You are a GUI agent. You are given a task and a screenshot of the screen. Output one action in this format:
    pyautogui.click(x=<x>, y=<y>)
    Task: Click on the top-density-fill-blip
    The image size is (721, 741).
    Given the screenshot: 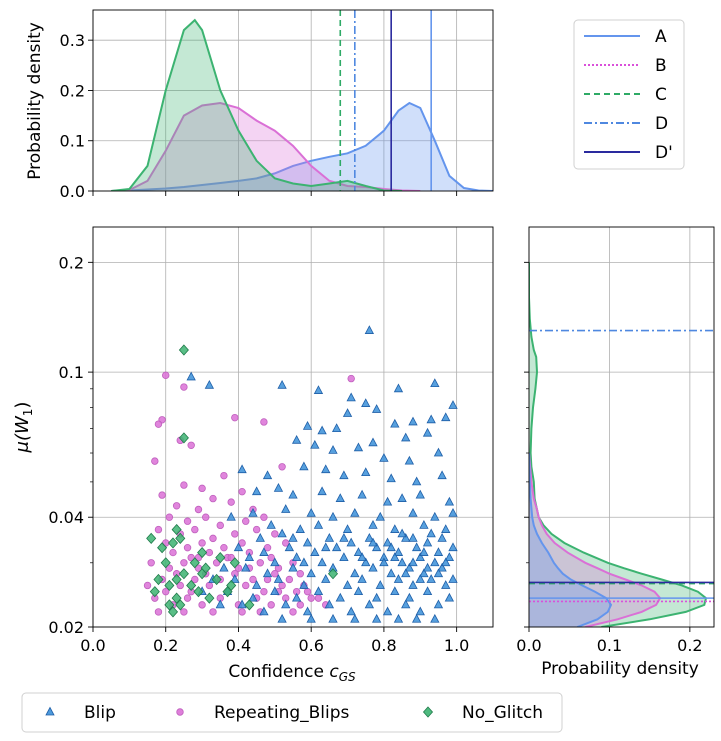 What is the action you would take?
    pyautogui.click(x=302, y=147)
    